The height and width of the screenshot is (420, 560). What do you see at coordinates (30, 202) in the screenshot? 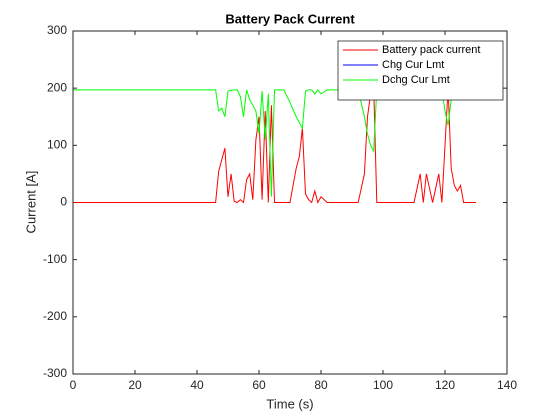
I see `y-axis-label: Current [A]` at bounding box center [30, 202].